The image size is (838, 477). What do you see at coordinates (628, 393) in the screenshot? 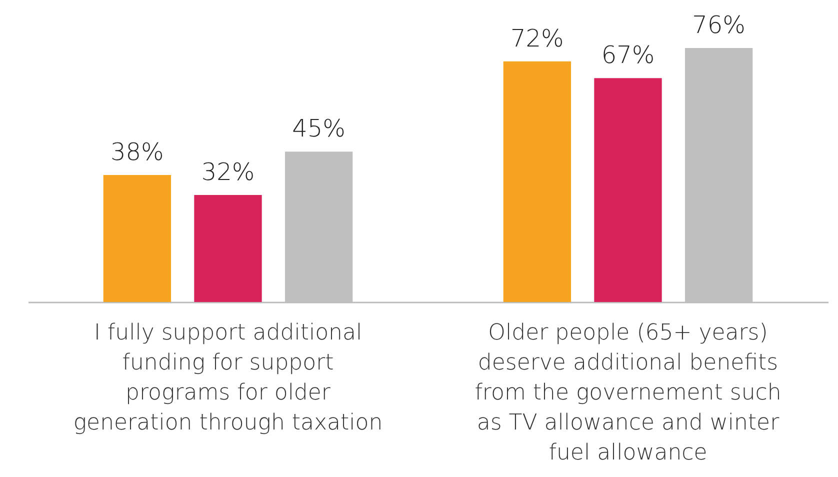
I see `x-tick-label: Older people (65+ years) deserve additional benefits from the governement such as TV allowance and winter fuel allowance` at bounding box center [628, 393].